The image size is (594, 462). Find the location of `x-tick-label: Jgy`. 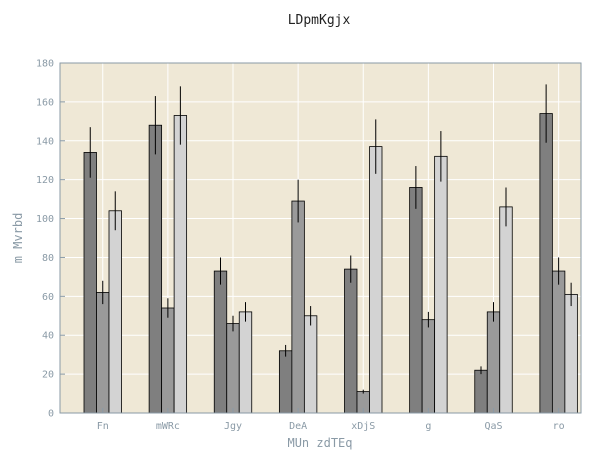

x-tick-label: Jgy is located at coordinates (233, 426).